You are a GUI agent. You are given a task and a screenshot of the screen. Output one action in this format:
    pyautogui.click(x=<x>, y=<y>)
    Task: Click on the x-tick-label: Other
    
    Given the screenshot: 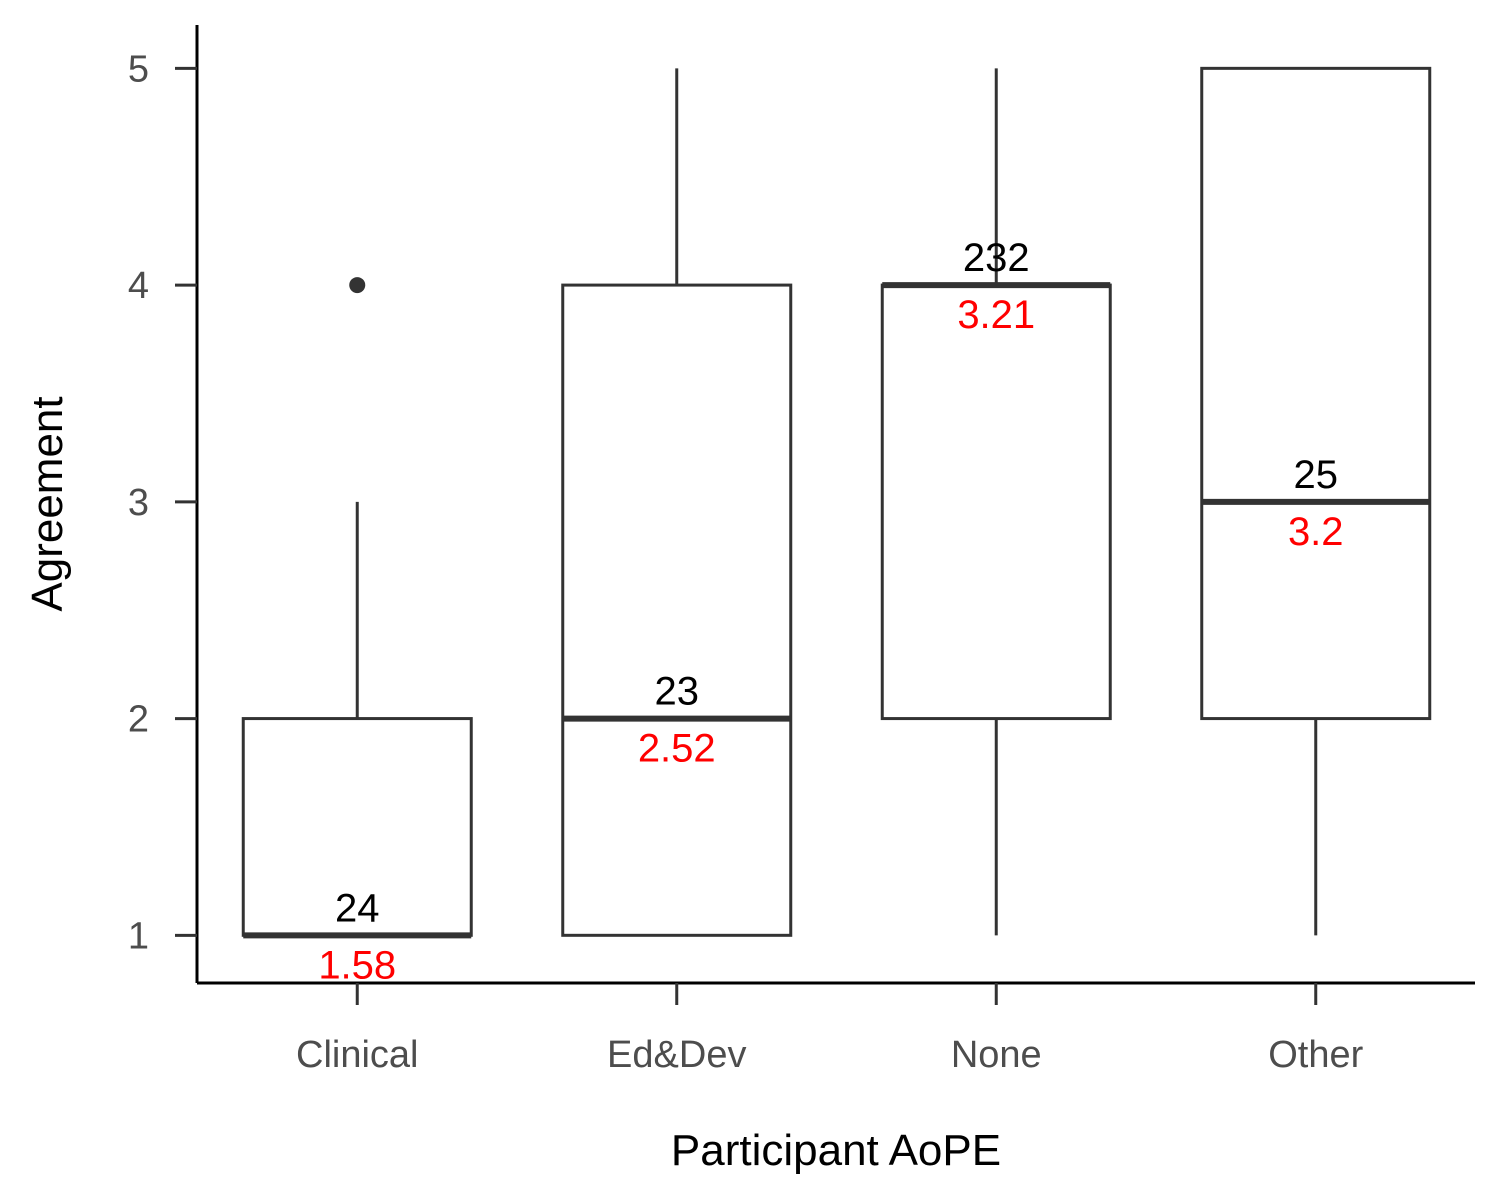 What is the action you would take?
    pyautogui.click(x=1315, y=1055)
    